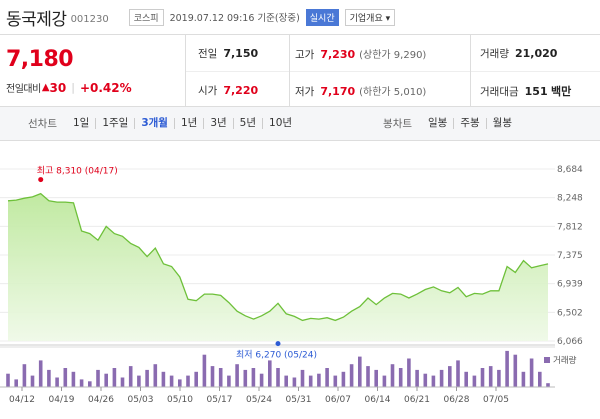 The height and width of the screenshot is (419, 600). I want to click on y-tick-label: 8,248, so click(570, 199).